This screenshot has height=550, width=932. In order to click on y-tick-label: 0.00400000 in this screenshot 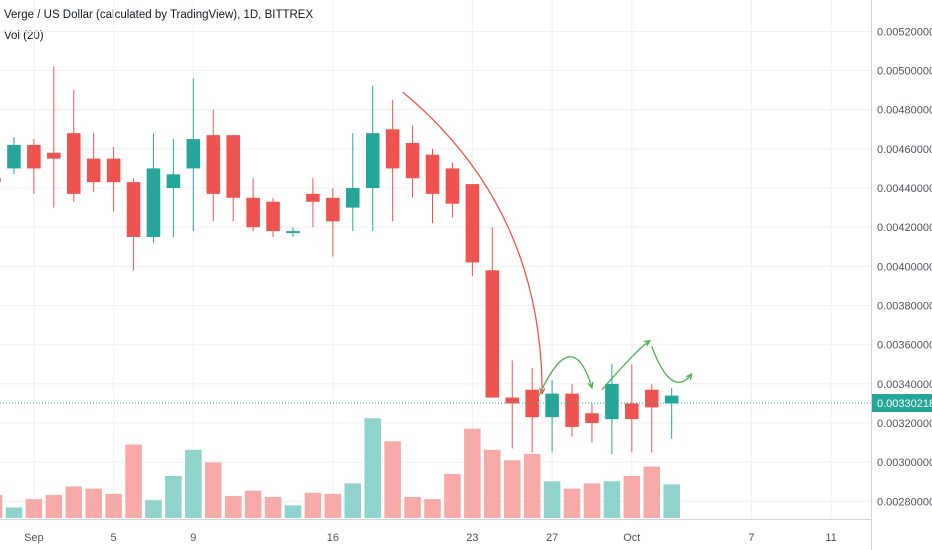, I will do `click(904, 267)`.